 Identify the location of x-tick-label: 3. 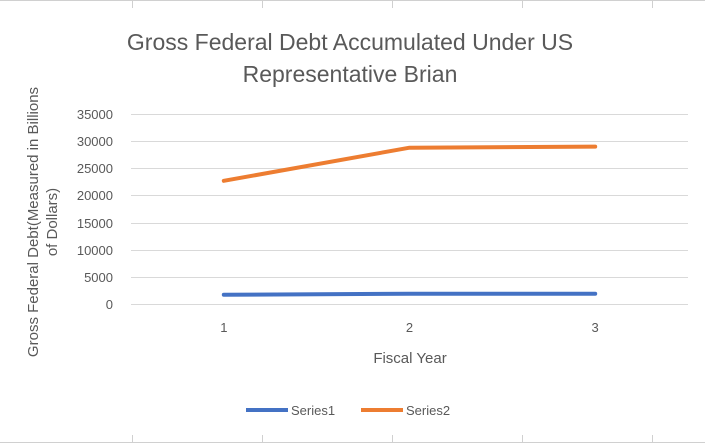
(595, 327).